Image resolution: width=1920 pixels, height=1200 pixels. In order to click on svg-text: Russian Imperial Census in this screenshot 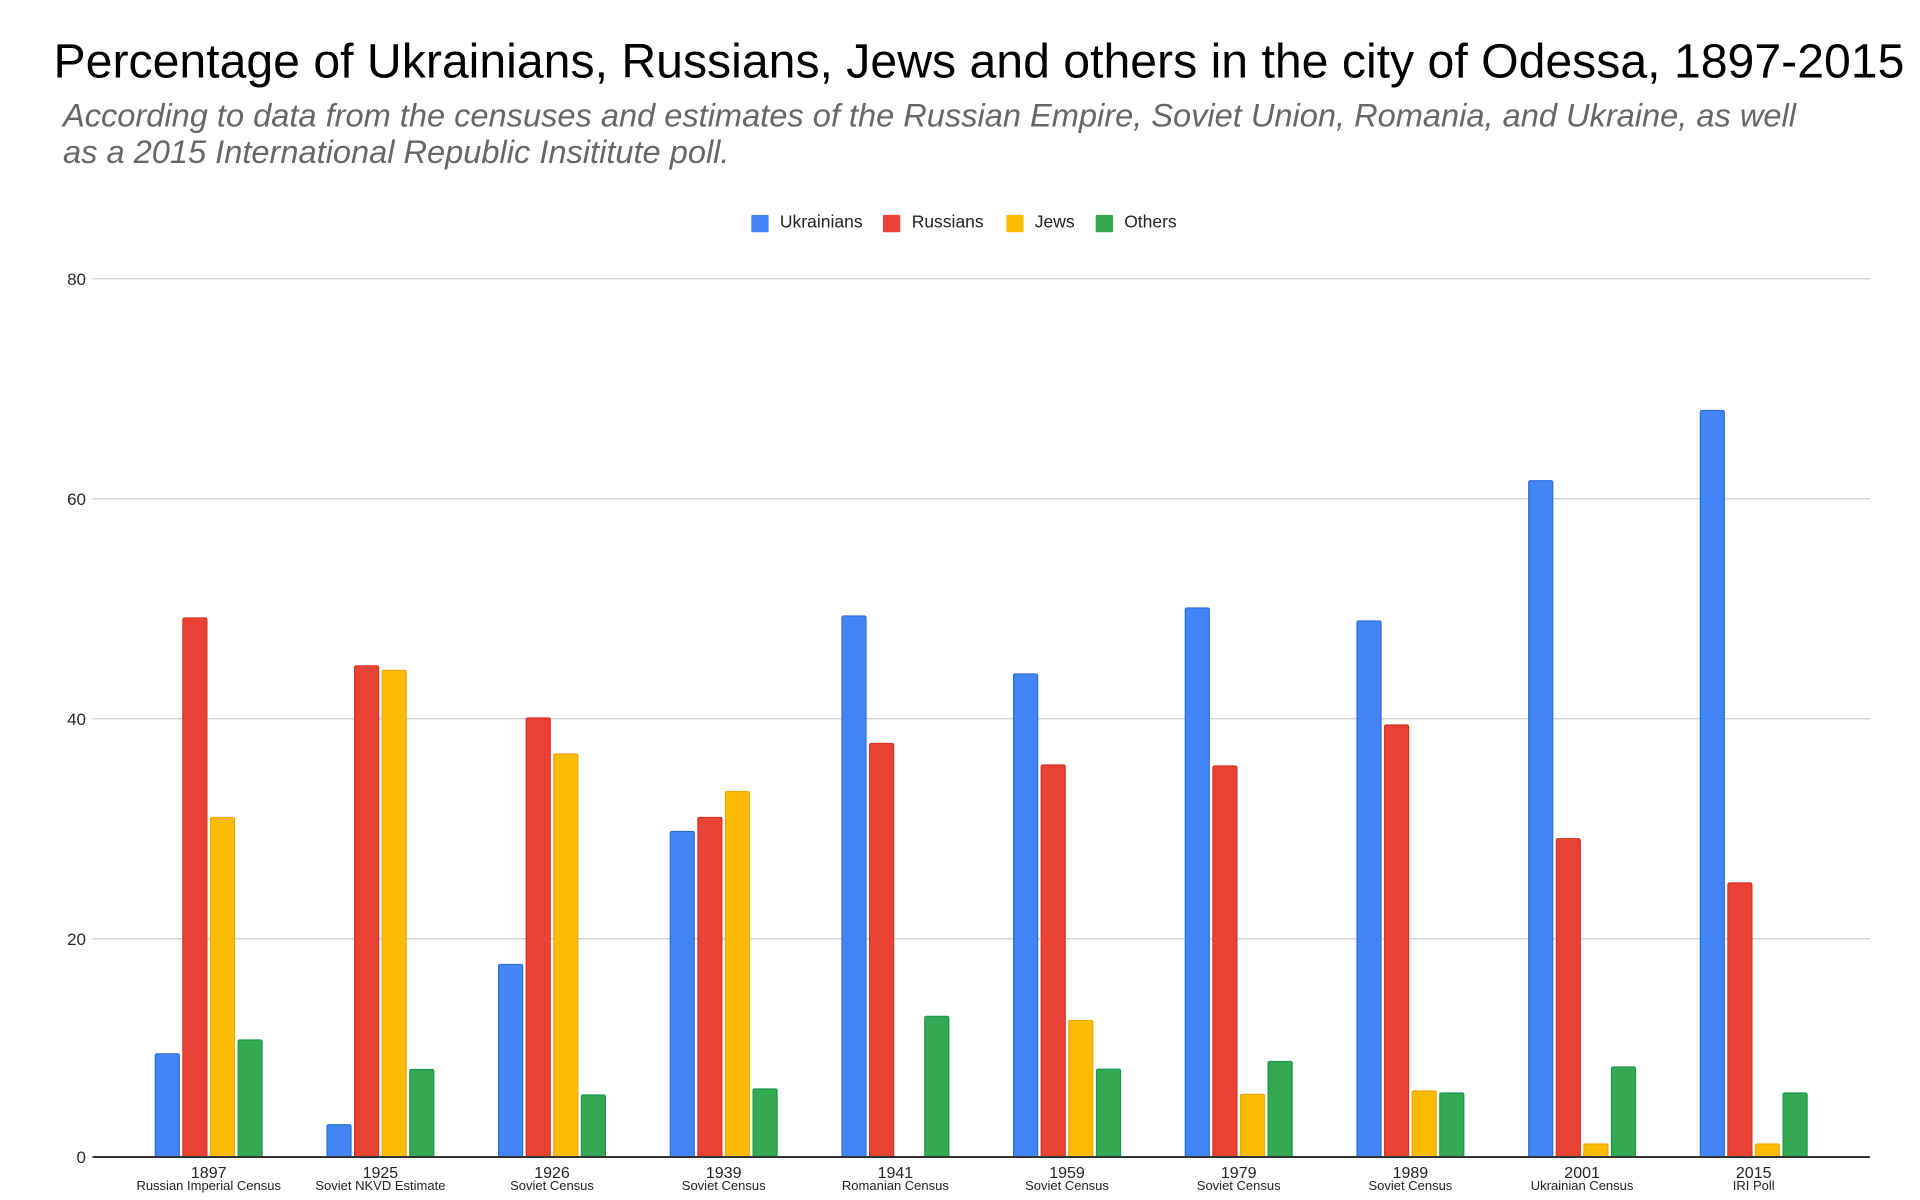, I will do `click(208, 1185)`.